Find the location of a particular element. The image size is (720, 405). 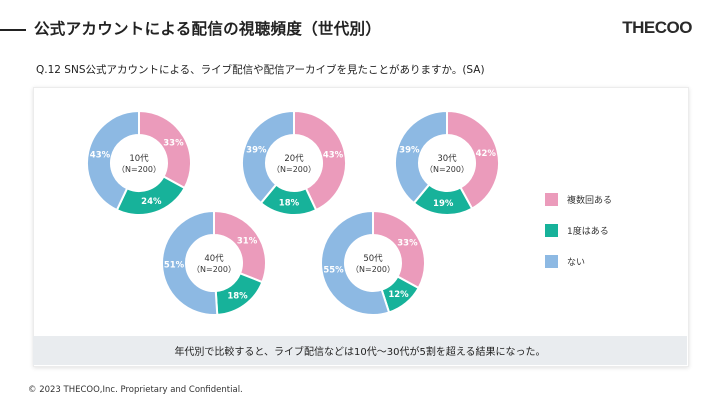

slice-2-never is located at coordinates (268, 157).